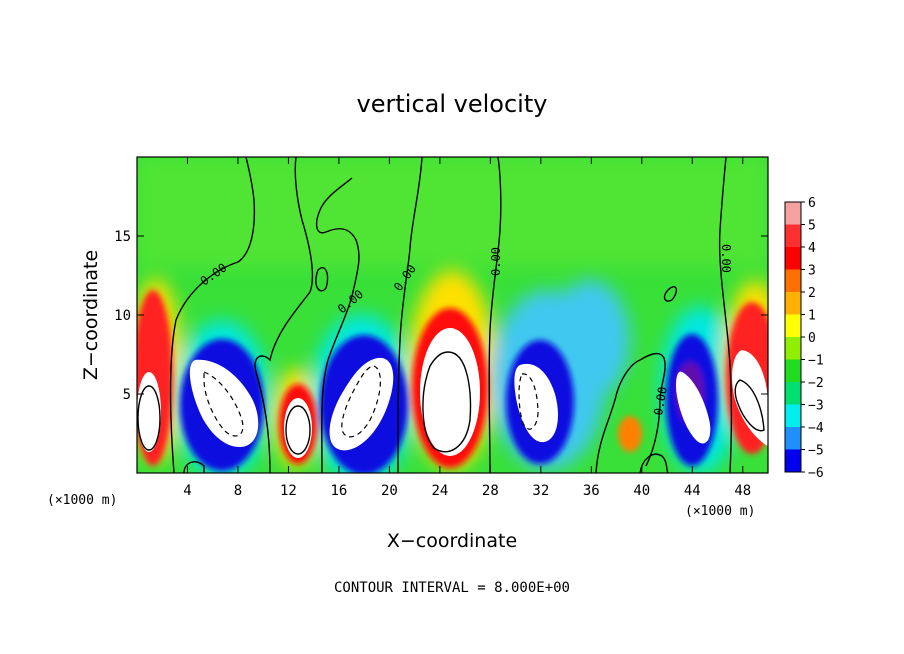 The height and width of the screenshot is (654, 904). Describe the element at coordinates (122, 316) in the screenshot. I see `y-tick-label-1: 10` at that location.